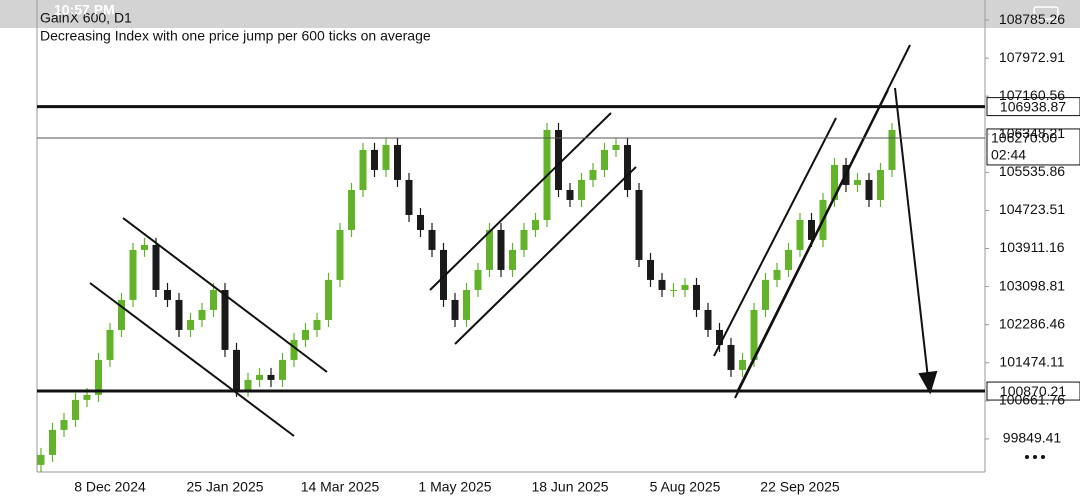 Image resolution: width=1080 pixels, height=498 pixels. I want to click on battery-icon, so click(1046, 13).